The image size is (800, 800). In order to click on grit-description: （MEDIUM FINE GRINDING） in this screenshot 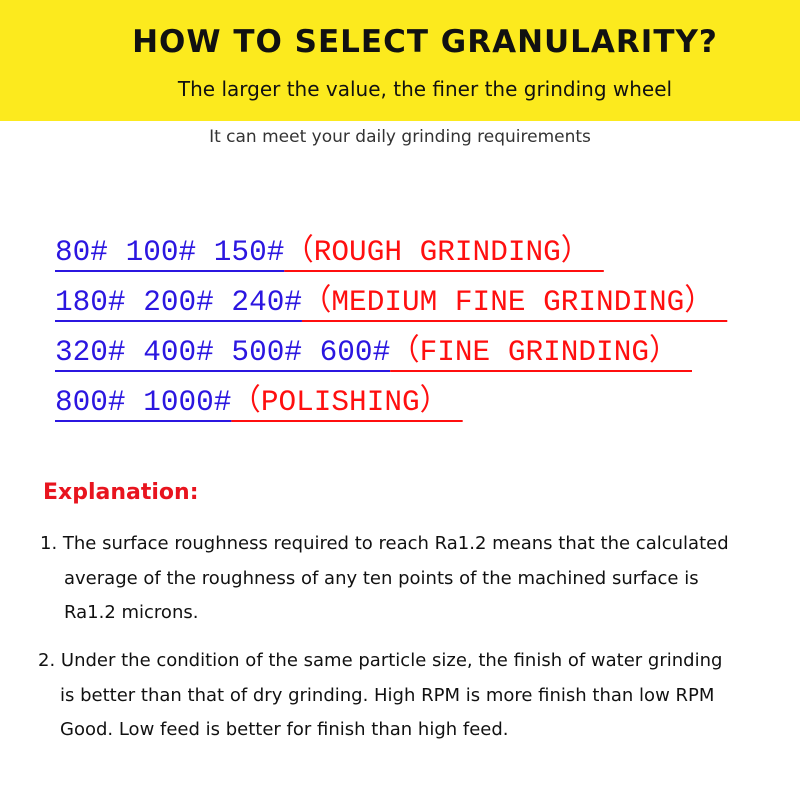, I will do `click(515, 304)`.